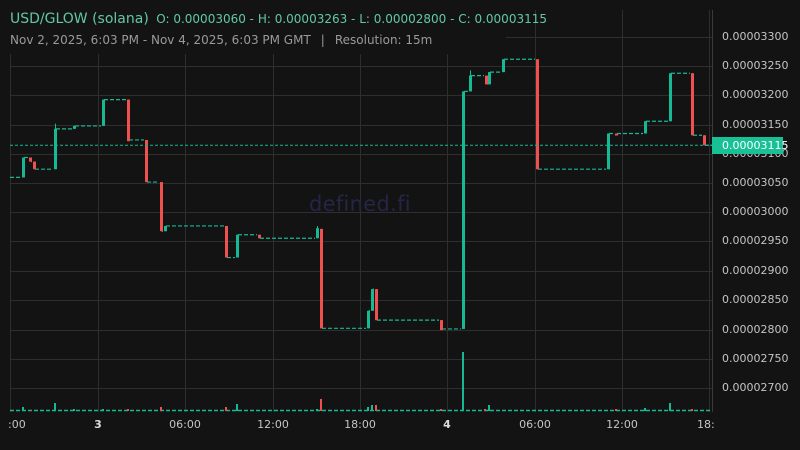  Describe the element at coordinates (755, 65) in the screenshot. I see `price-tick-label: 0.00003250` at that location.